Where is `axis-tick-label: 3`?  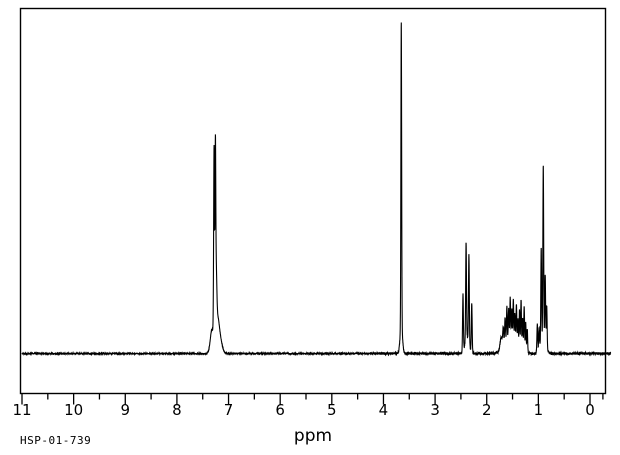
axis-tick-label: 3 is located at coordinates (435, 410).